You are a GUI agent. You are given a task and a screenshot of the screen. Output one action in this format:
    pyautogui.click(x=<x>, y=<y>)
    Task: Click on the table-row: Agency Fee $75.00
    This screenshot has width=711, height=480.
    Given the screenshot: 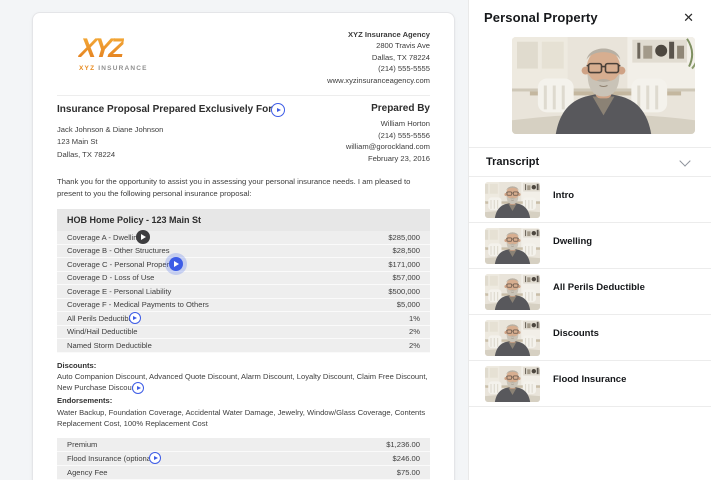 What is the action you would take?
    pyautogui.click(x=243, y=472)
    